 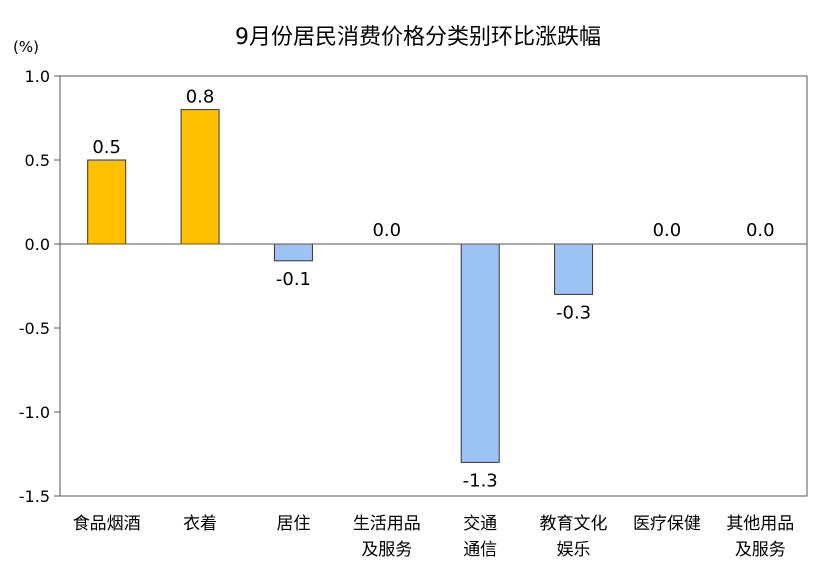 What do you see at coordinates (106, 147) in the screenshot?
I see `bar-value-label: 0.5` at bounding box center [106, 147].